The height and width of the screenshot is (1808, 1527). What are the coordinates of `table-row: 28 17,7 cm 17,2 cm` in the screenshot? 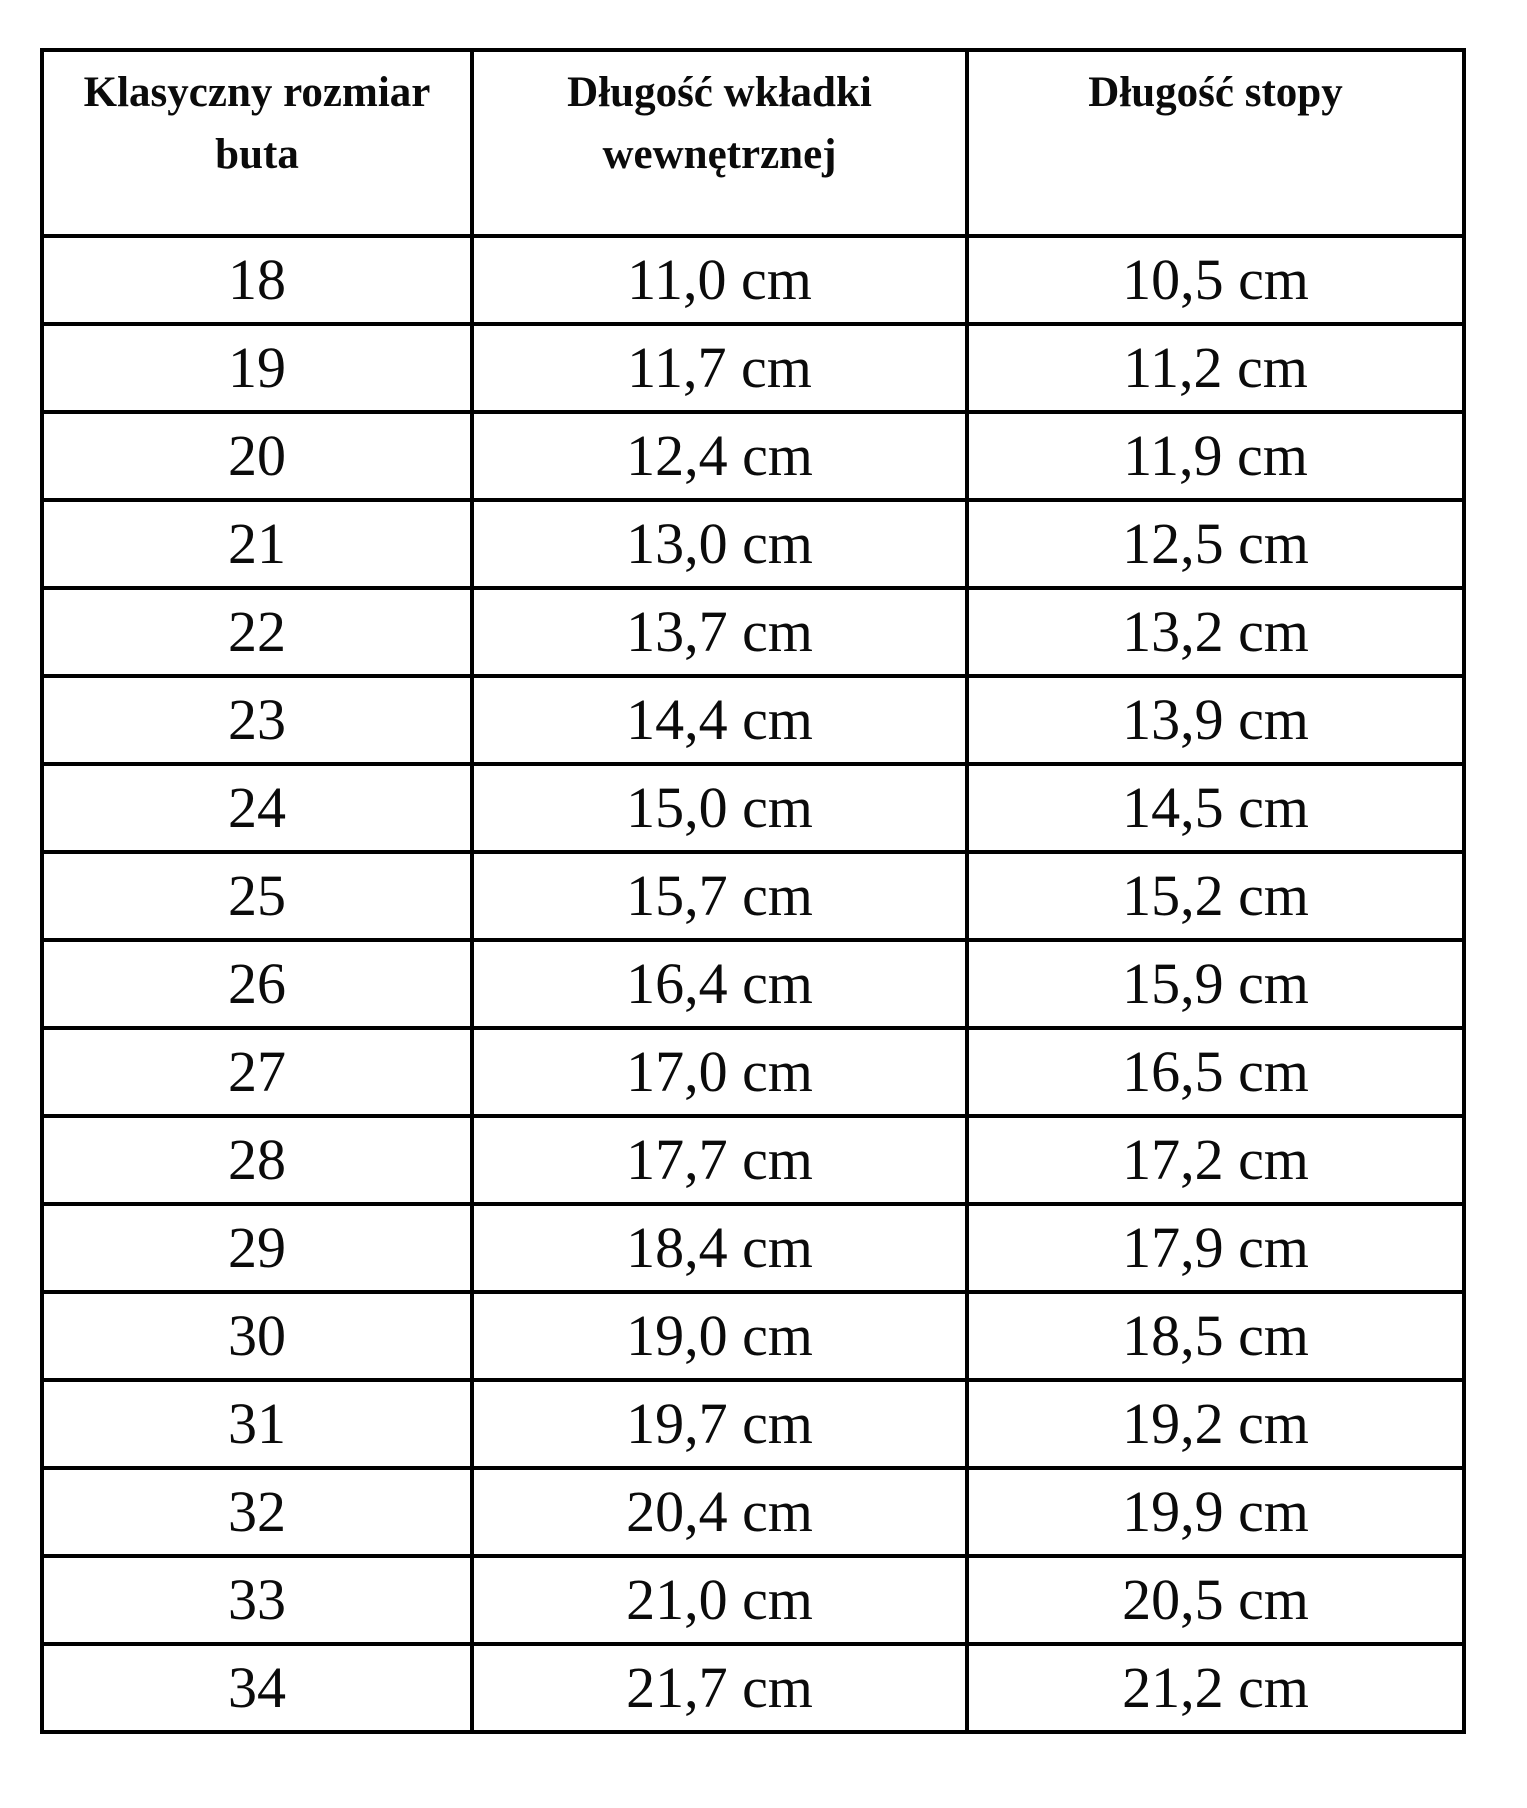 It's located at (753, 1160).